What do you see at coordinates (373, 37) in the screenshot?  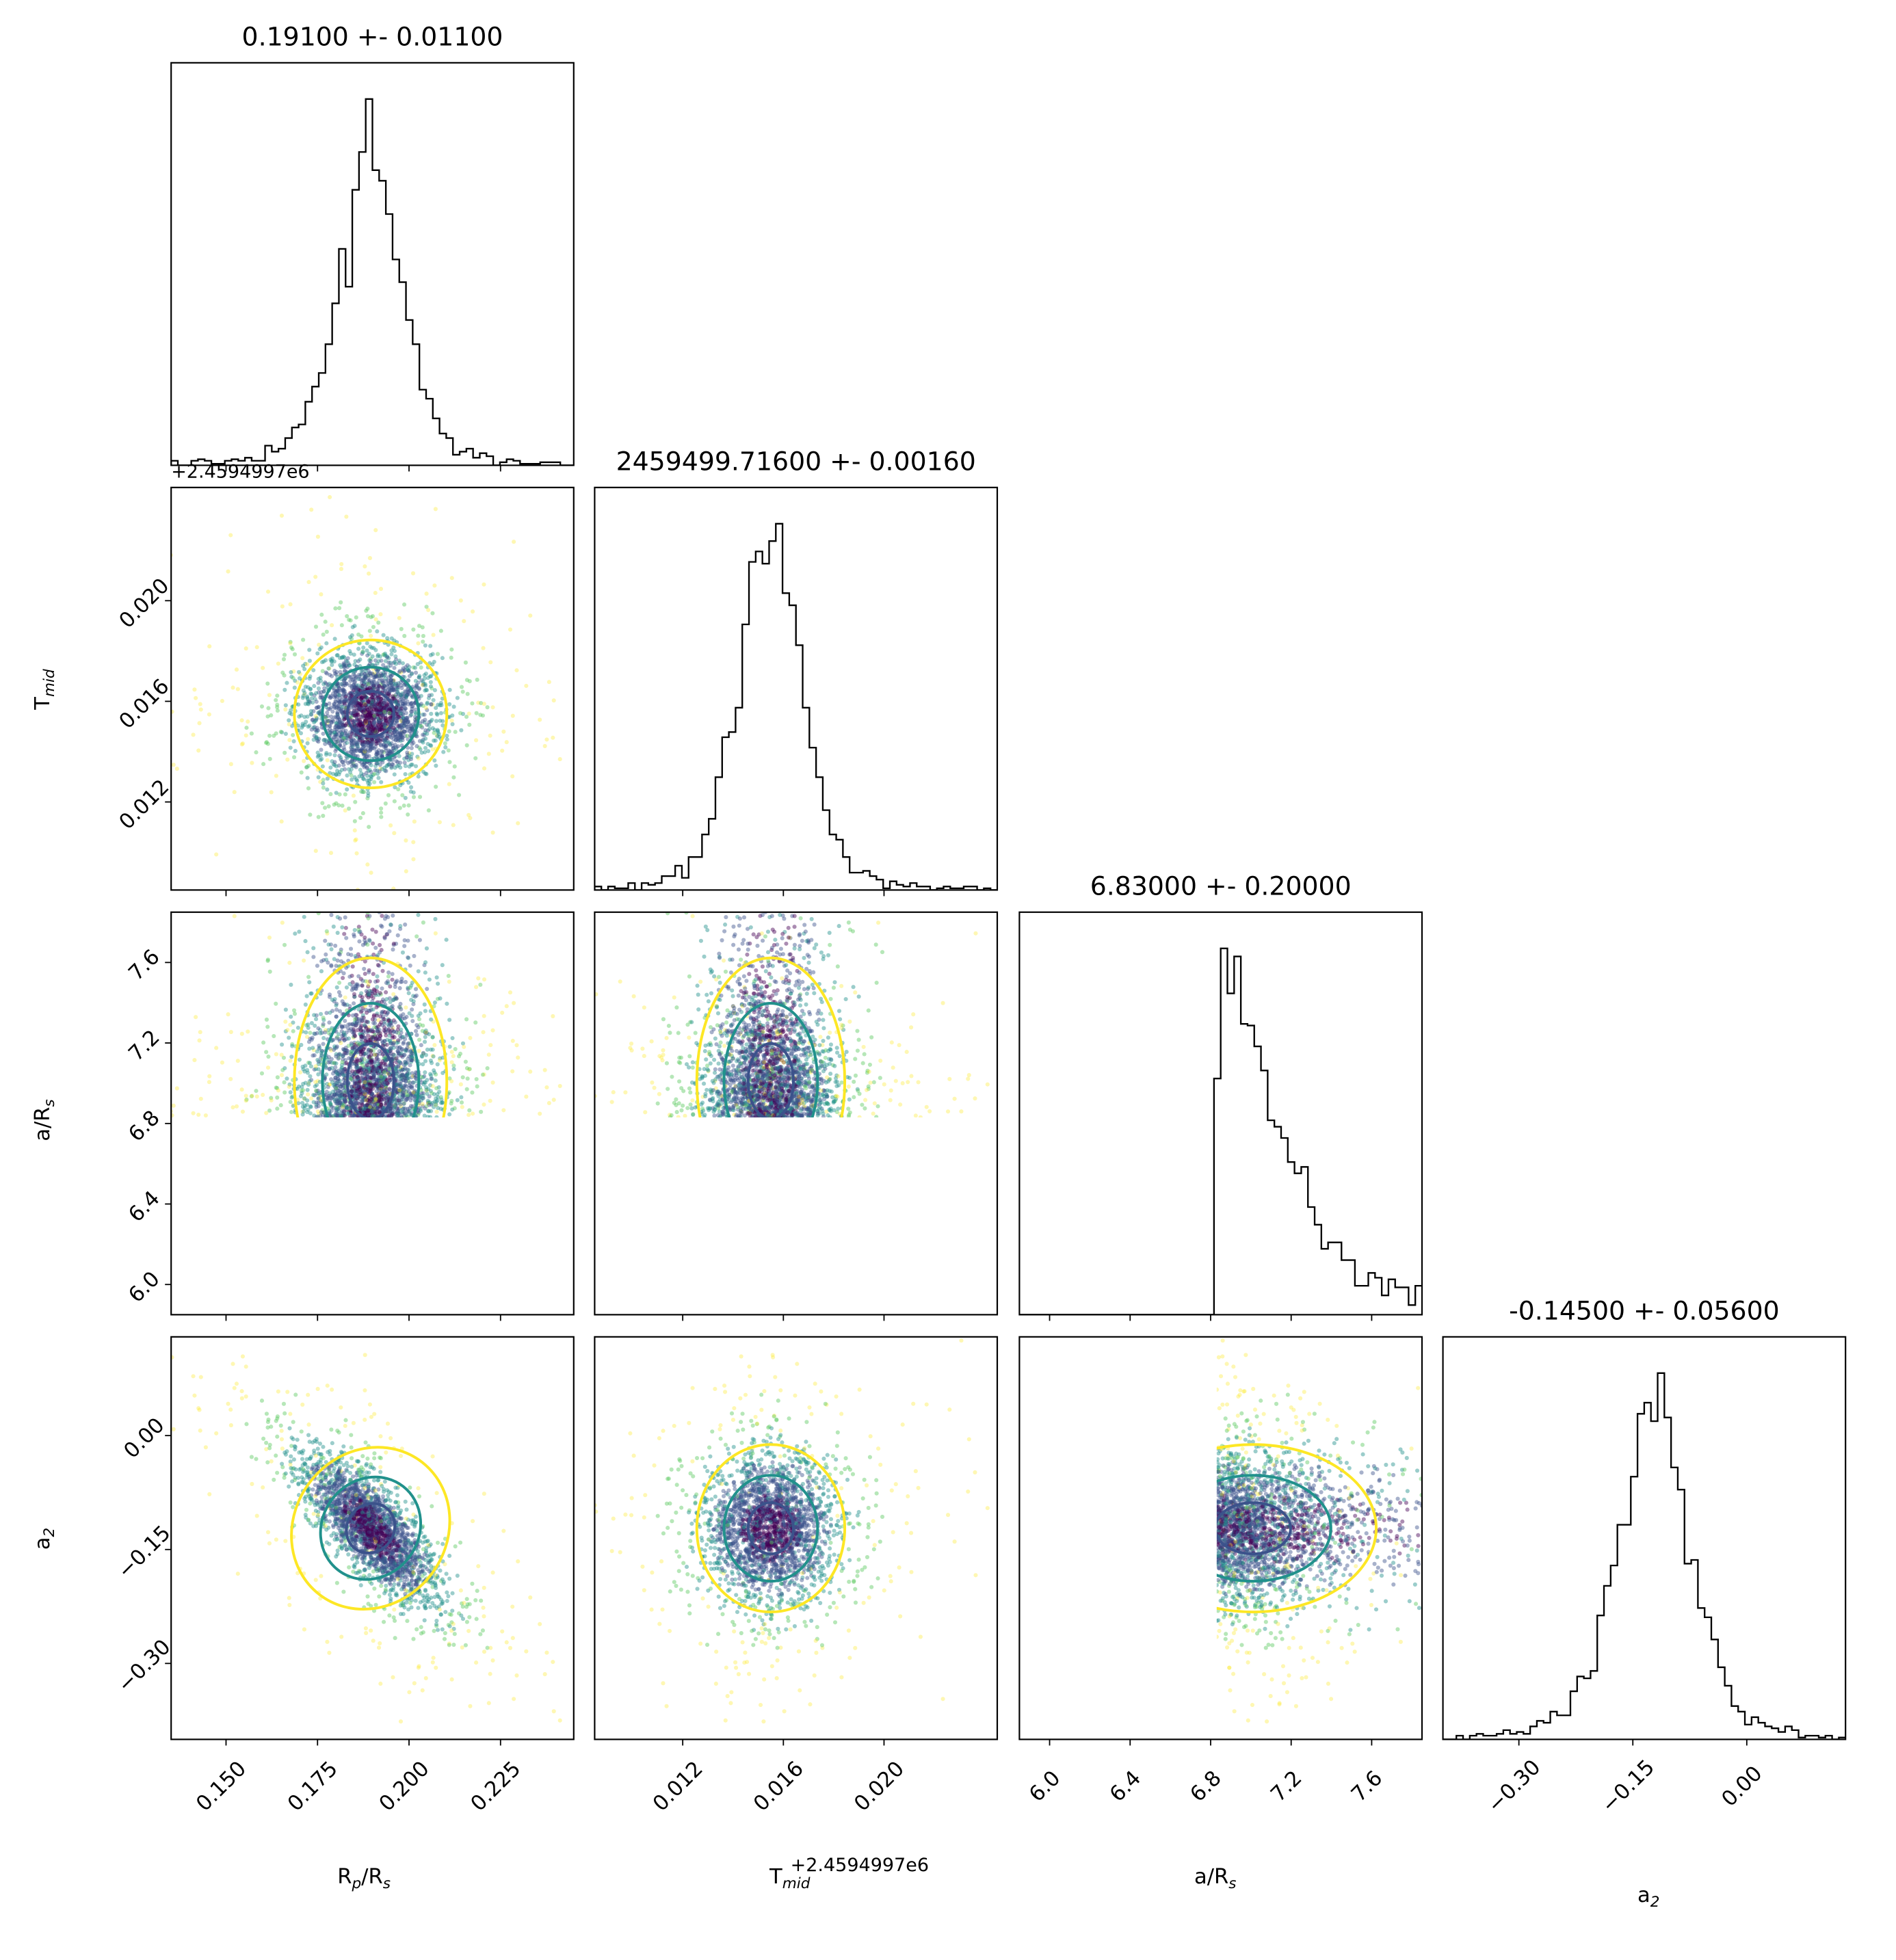 I see `panel-title-0: 0.19100 +- 0.01100` at bounding box center [373, 37].